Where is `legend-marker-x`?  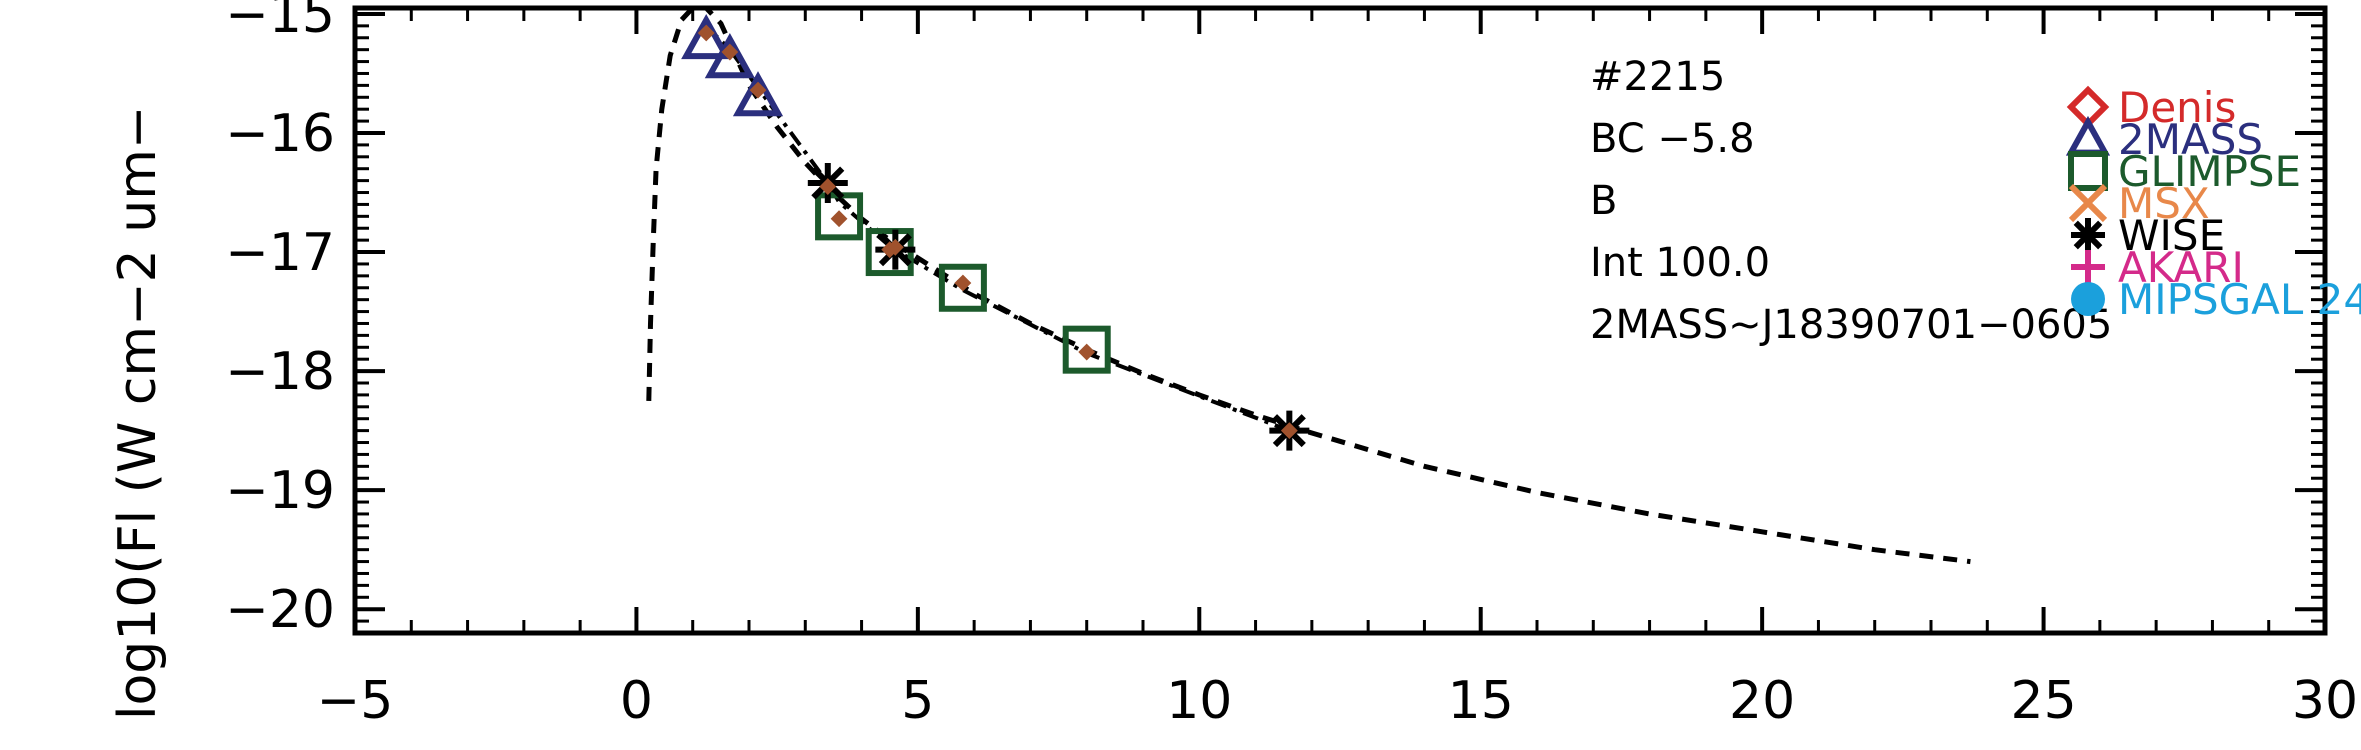
legend-marker-x is located at coordinates (2088, 203).